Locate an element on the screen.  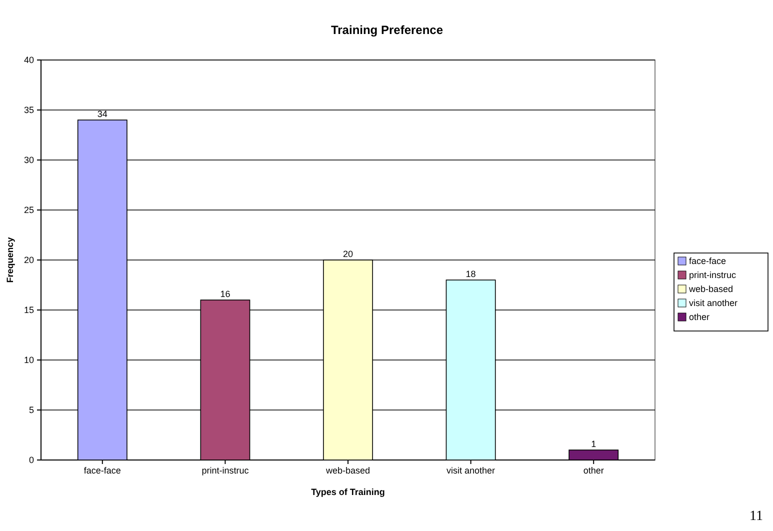
data-label: 20 is located at coordinates (348, 254).